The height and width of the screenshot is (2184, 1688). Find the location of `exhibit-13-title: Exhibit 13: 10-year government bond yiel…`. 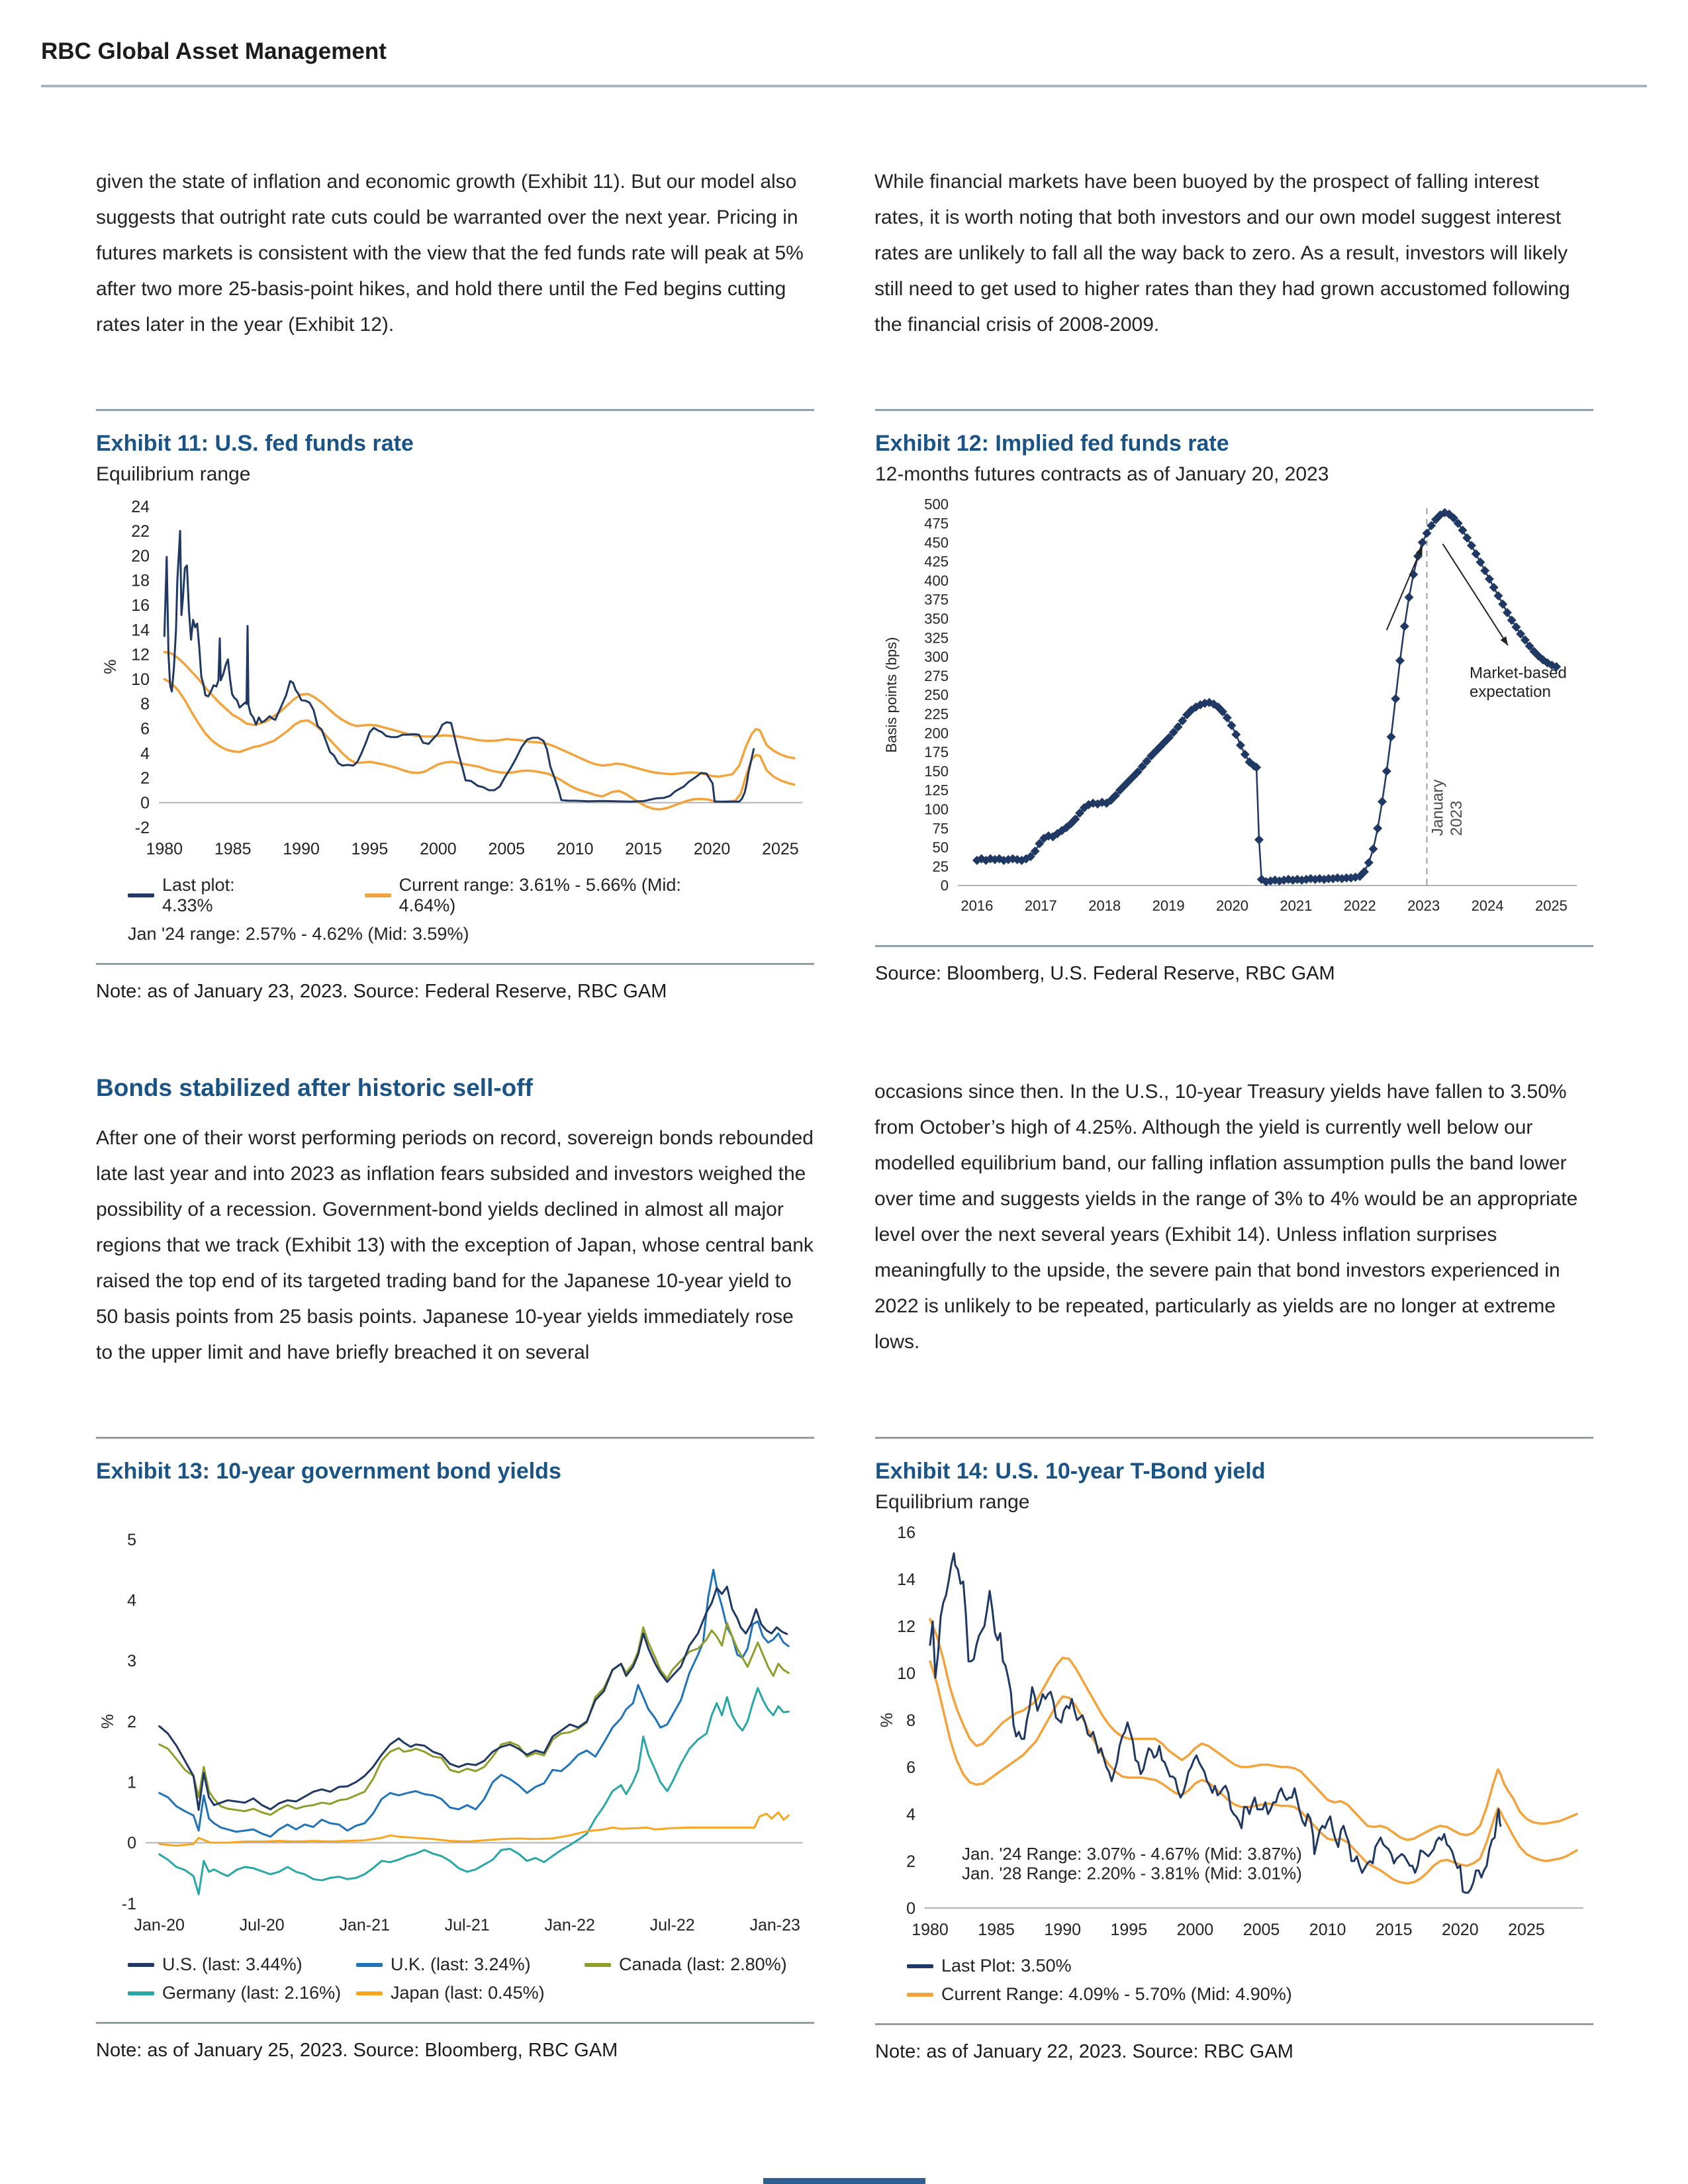

exhibit-13-title: Exhibit 13: 10-year government bond yiel… is located at coordinates (328, 1471).